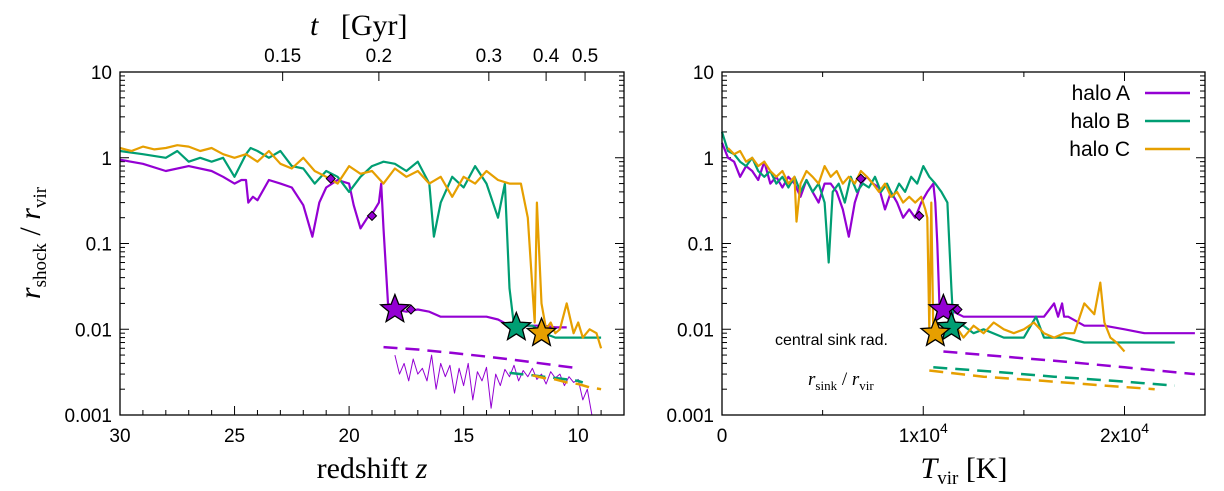  I want to click on top-axis-tick-label: 0.5, so click(585, 56).